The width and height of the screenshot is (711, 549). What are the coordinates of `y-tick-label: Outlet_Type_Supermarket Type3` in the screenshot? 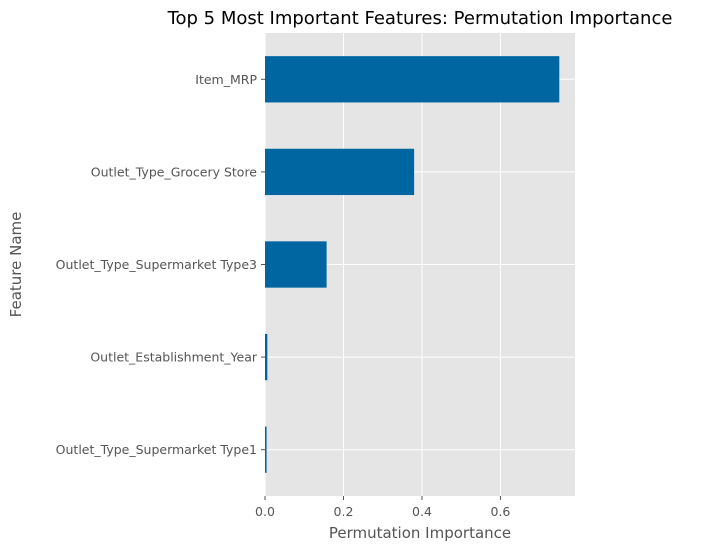 It's located at (156, 264).